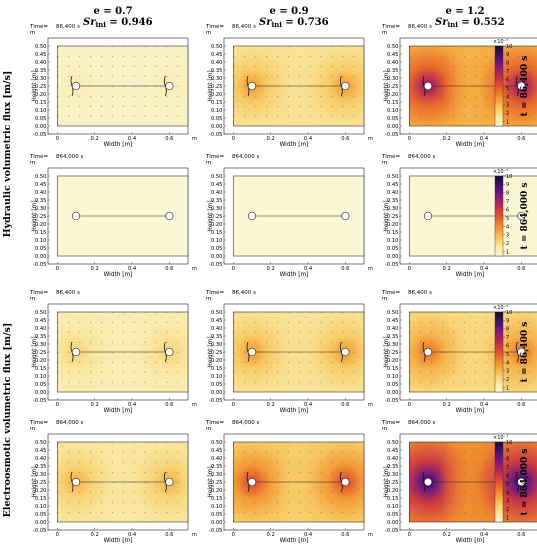 Image resolution: width=537 pixels, height=550 pixels. What do you see at coordinates (89, 22) in the screenshot?
I see `sr-symbol: Sr` at bounding box center [89, 22].